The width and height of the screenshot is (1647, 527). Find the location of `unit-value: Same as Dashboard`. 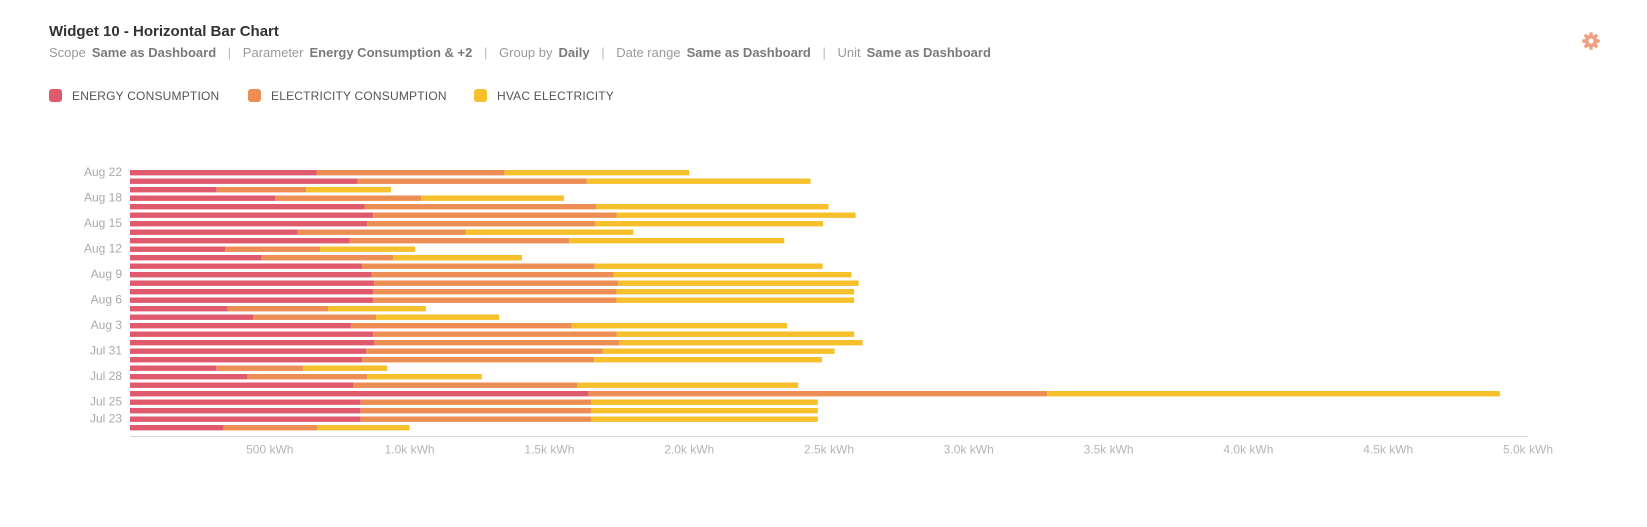

unit-value: Same as Dashboard is located at coordinates (928, 52).